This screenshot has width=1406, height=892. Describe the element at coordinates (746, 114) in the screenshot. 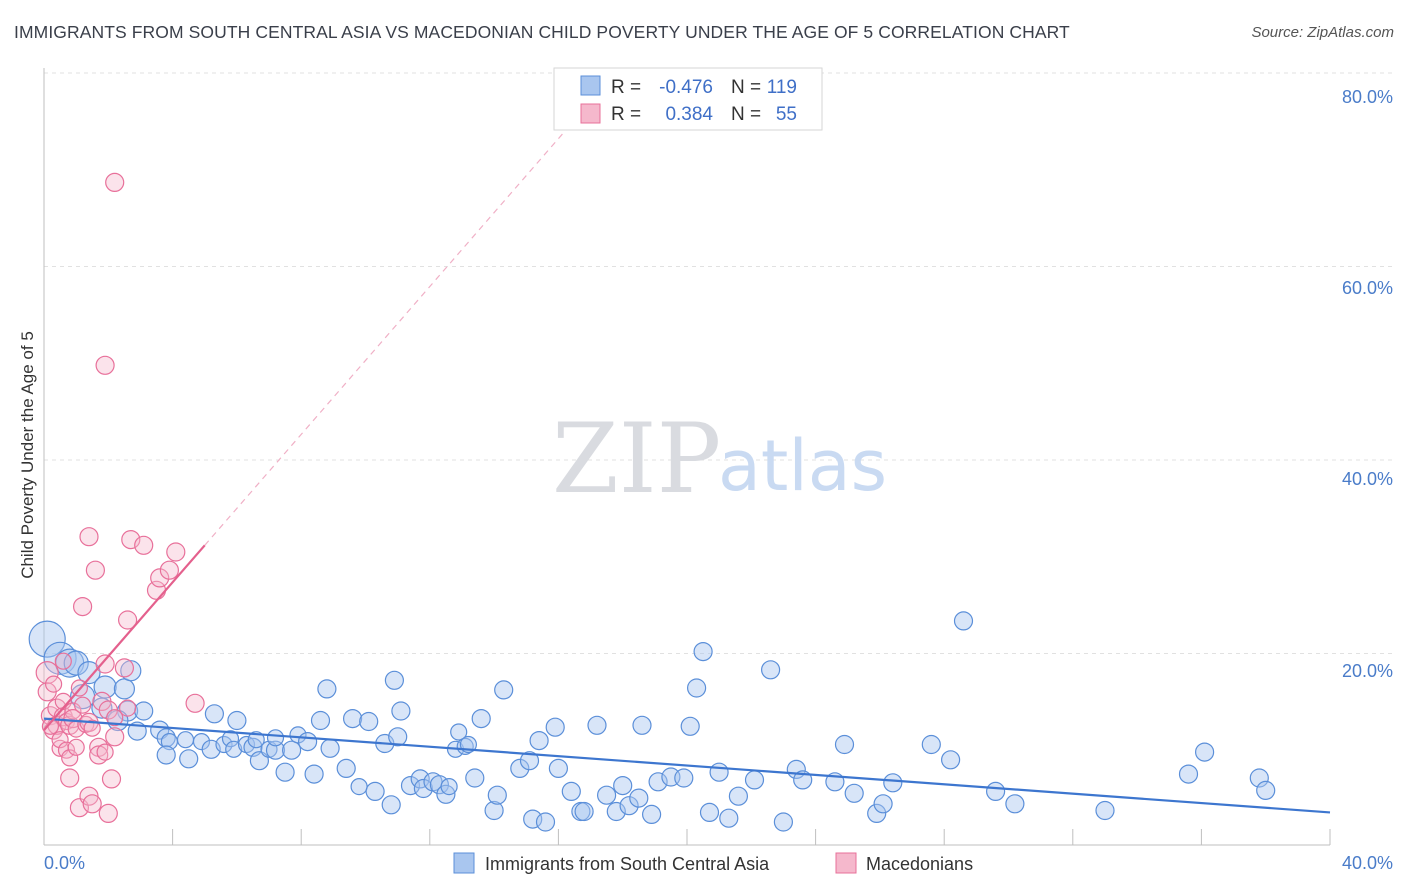

I see `stats-n-label-pink: N =` at that location.